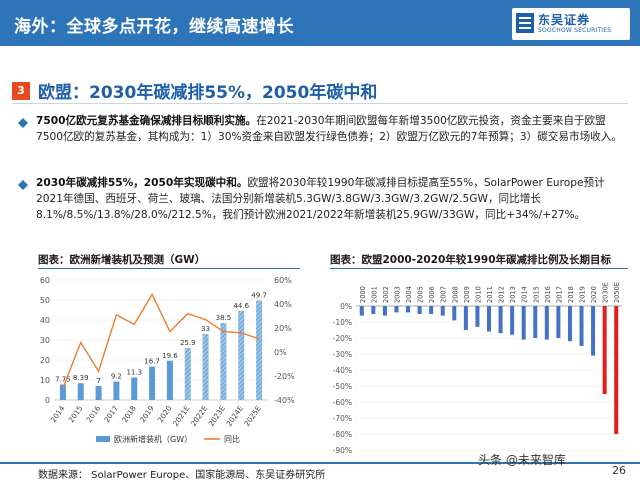 This screenshot has height=481, width=640. What do you see at coordinates (252, 416) in the screenshot?
I see `x-tick-label: 2025E` at bounding box center [252, 416].